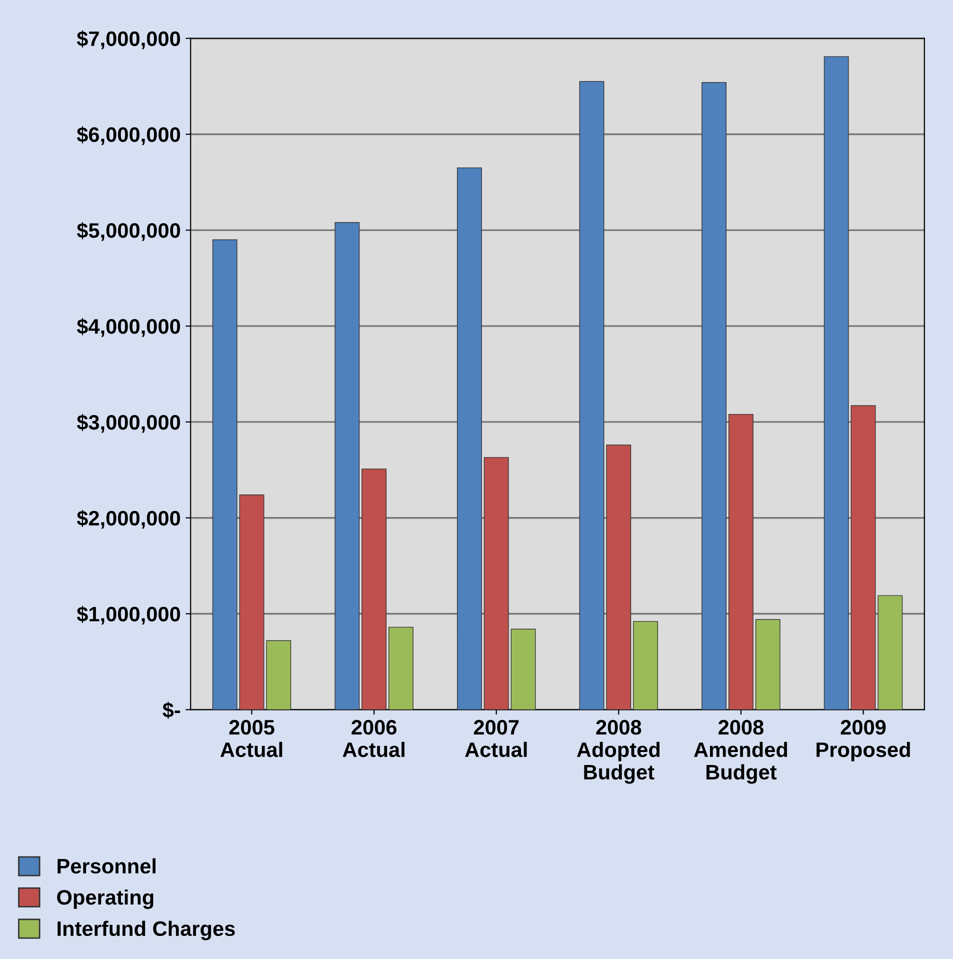 The image size is (953, 959). Describe the element at coordinates (128, 519) in the screenshot. I see `y-tick-label: $2,000,000` at that location.